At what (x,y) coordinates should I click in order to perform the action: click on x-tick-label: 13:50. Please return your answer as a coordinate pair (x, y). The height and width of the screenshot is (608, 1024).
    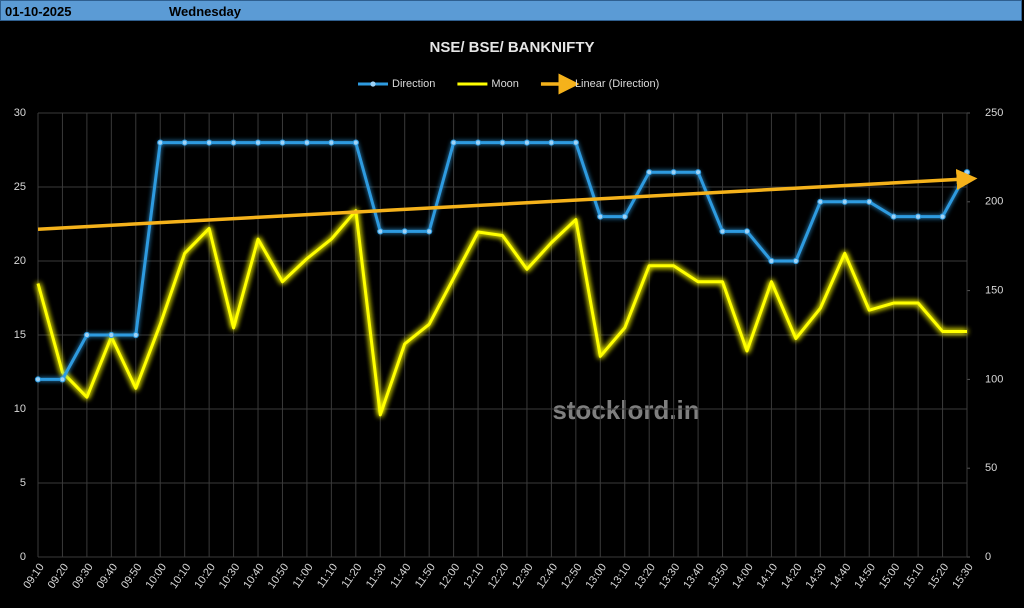
    Looking at the image, I should click on (719, 576).